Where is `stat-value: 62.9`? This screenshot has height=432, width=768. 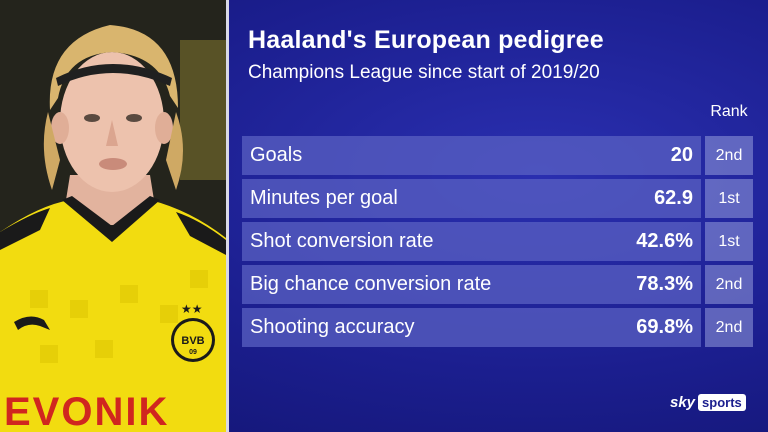
stat-value: 62.9 is located at coordinates (673, 198).